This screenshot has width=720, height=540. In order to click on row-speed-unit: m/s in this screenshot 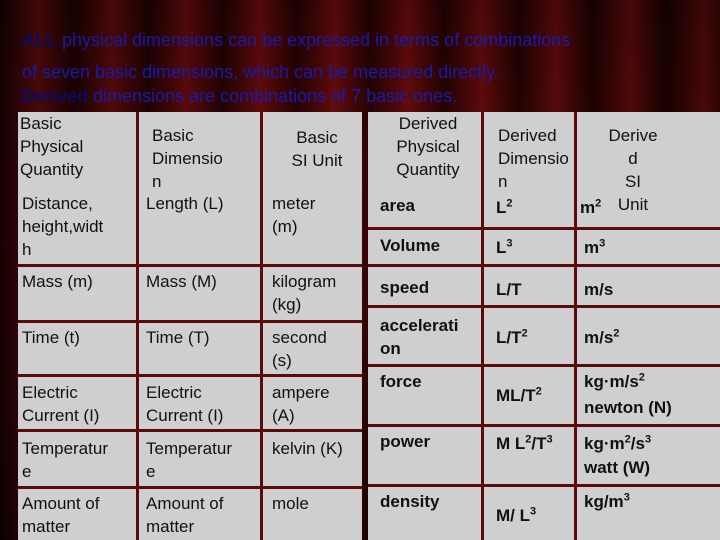, I will do `click(599, 289)`.